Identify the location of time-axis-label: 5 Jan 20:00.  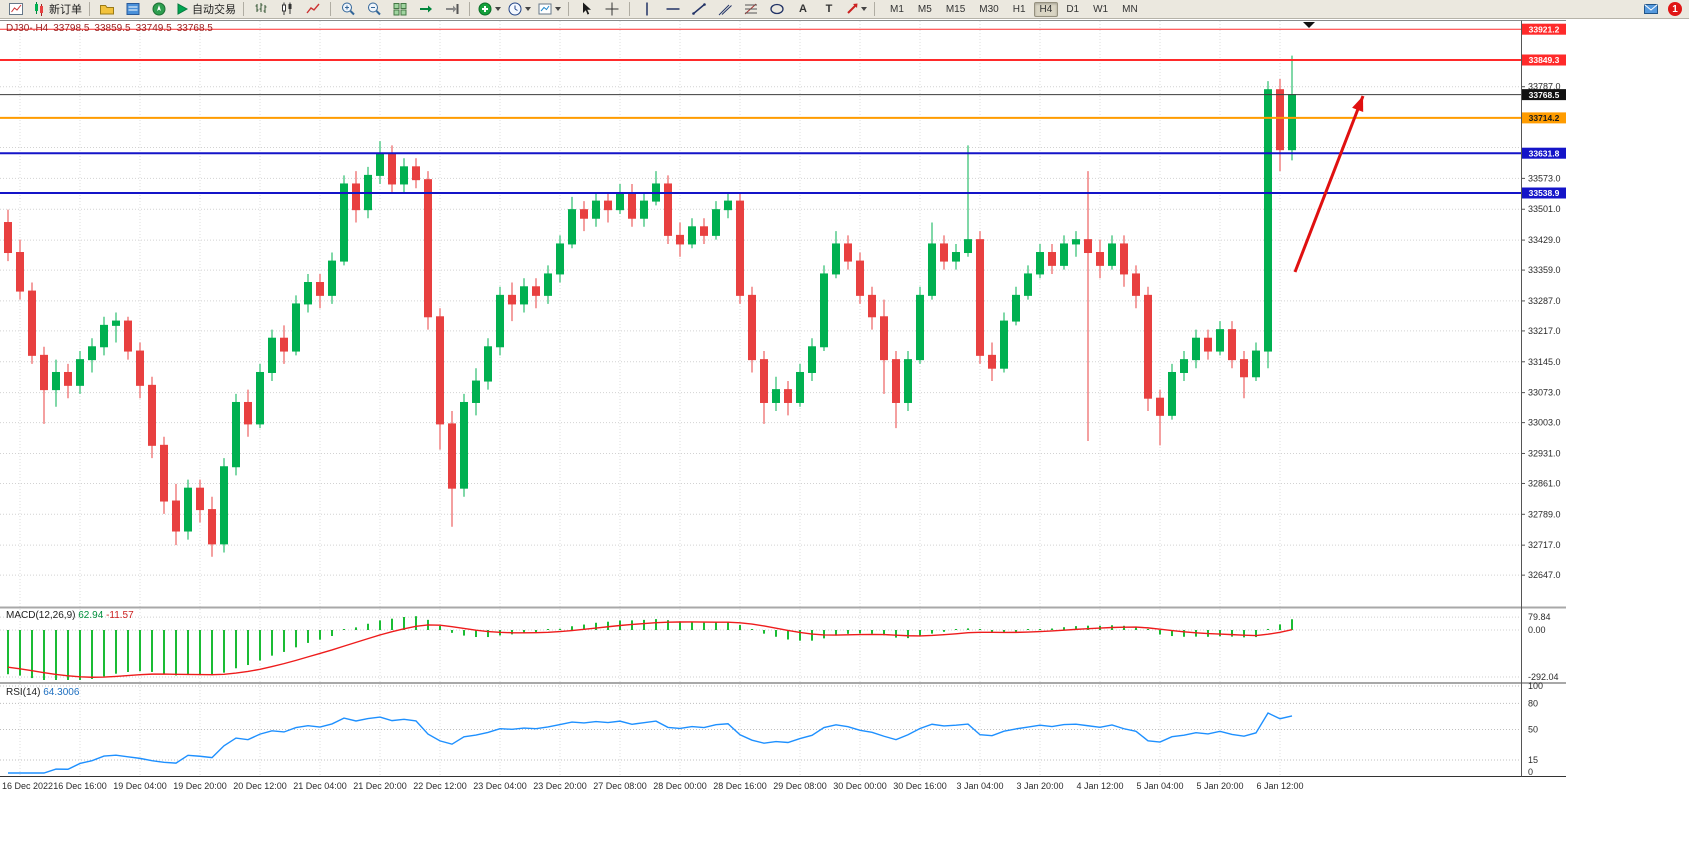
(1219, 786).